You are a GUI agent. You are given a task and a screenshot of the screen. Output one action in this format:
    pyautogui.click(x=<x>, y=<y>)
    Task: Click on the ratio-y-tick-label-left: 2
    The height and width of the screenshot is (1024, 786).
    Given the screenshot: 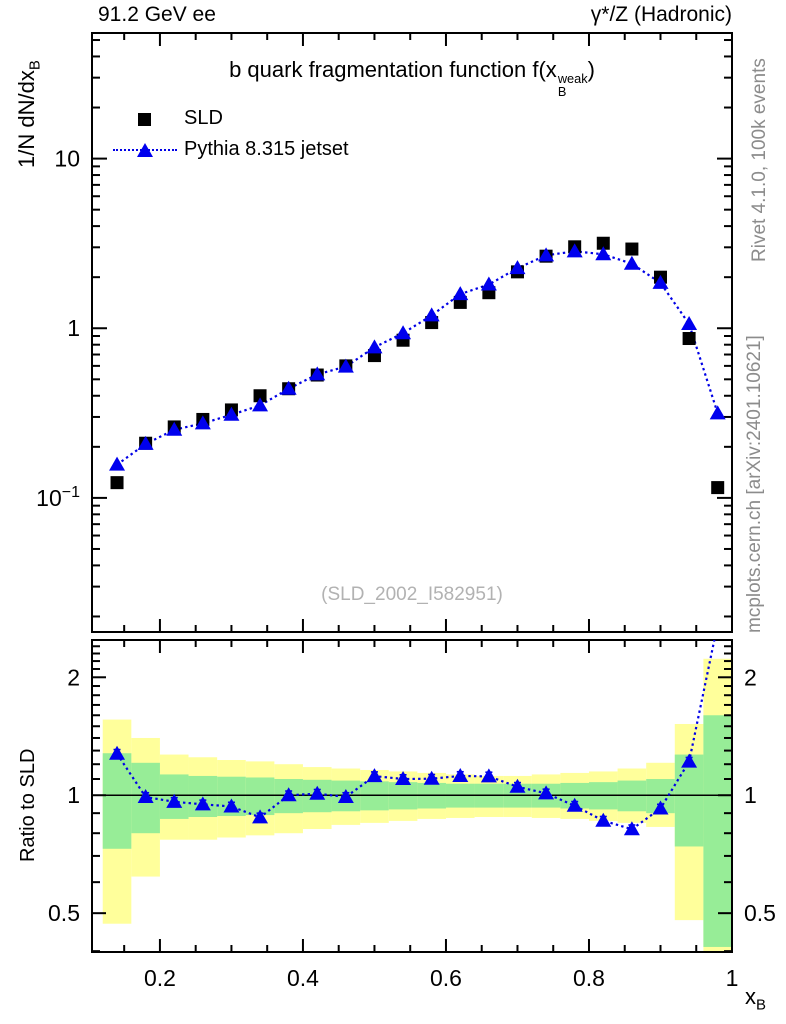 What is the action you would take?
    pyautogui.click(x=73, y=677)
    